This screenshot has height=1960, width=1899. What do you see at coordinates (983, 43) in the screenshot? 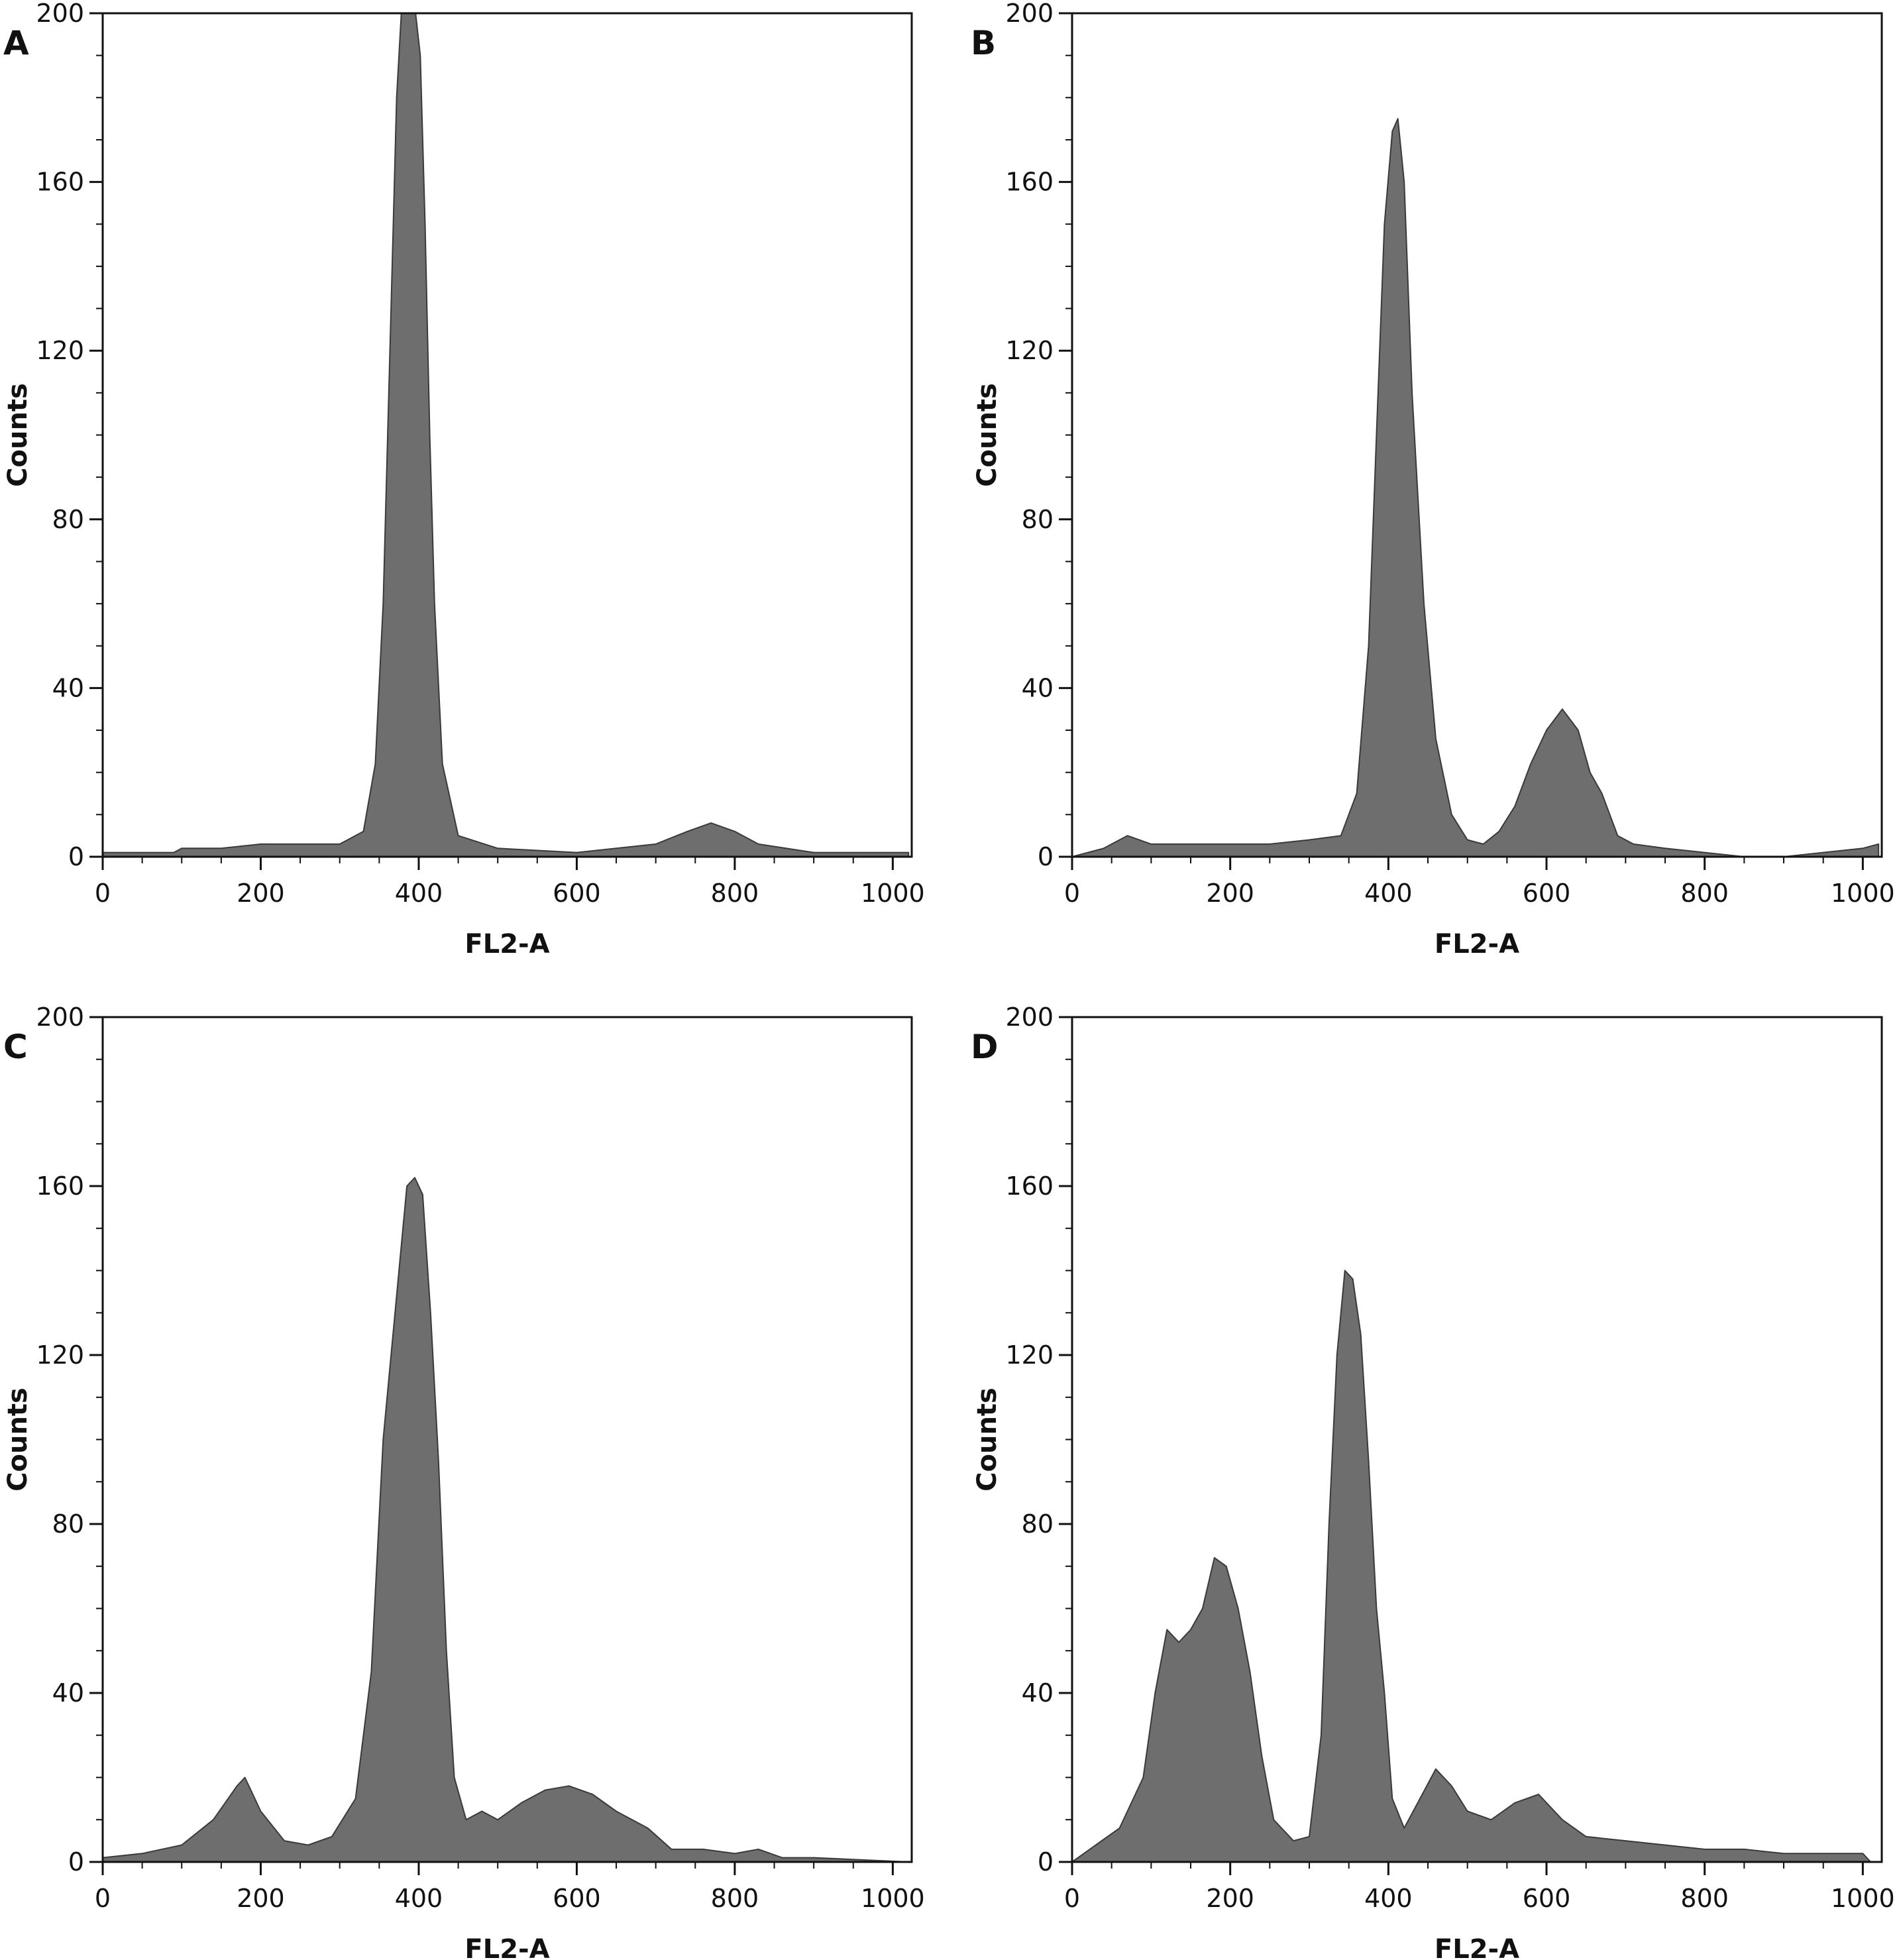
I see `panel-label: B` at bounding box center [983, 43].